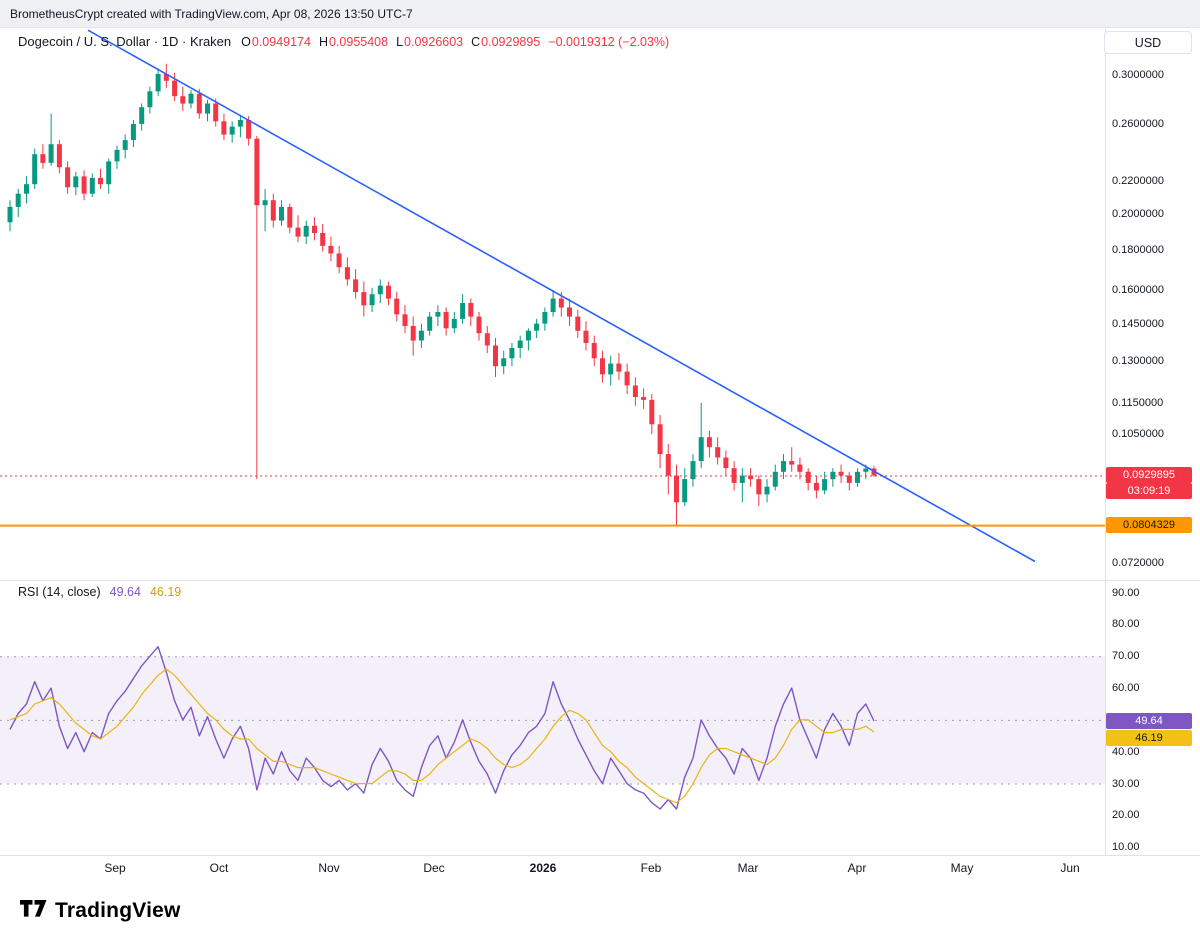  I want to click on rsi-legend: RSI (14, close) 49.64 46.19, so click(99, 592).